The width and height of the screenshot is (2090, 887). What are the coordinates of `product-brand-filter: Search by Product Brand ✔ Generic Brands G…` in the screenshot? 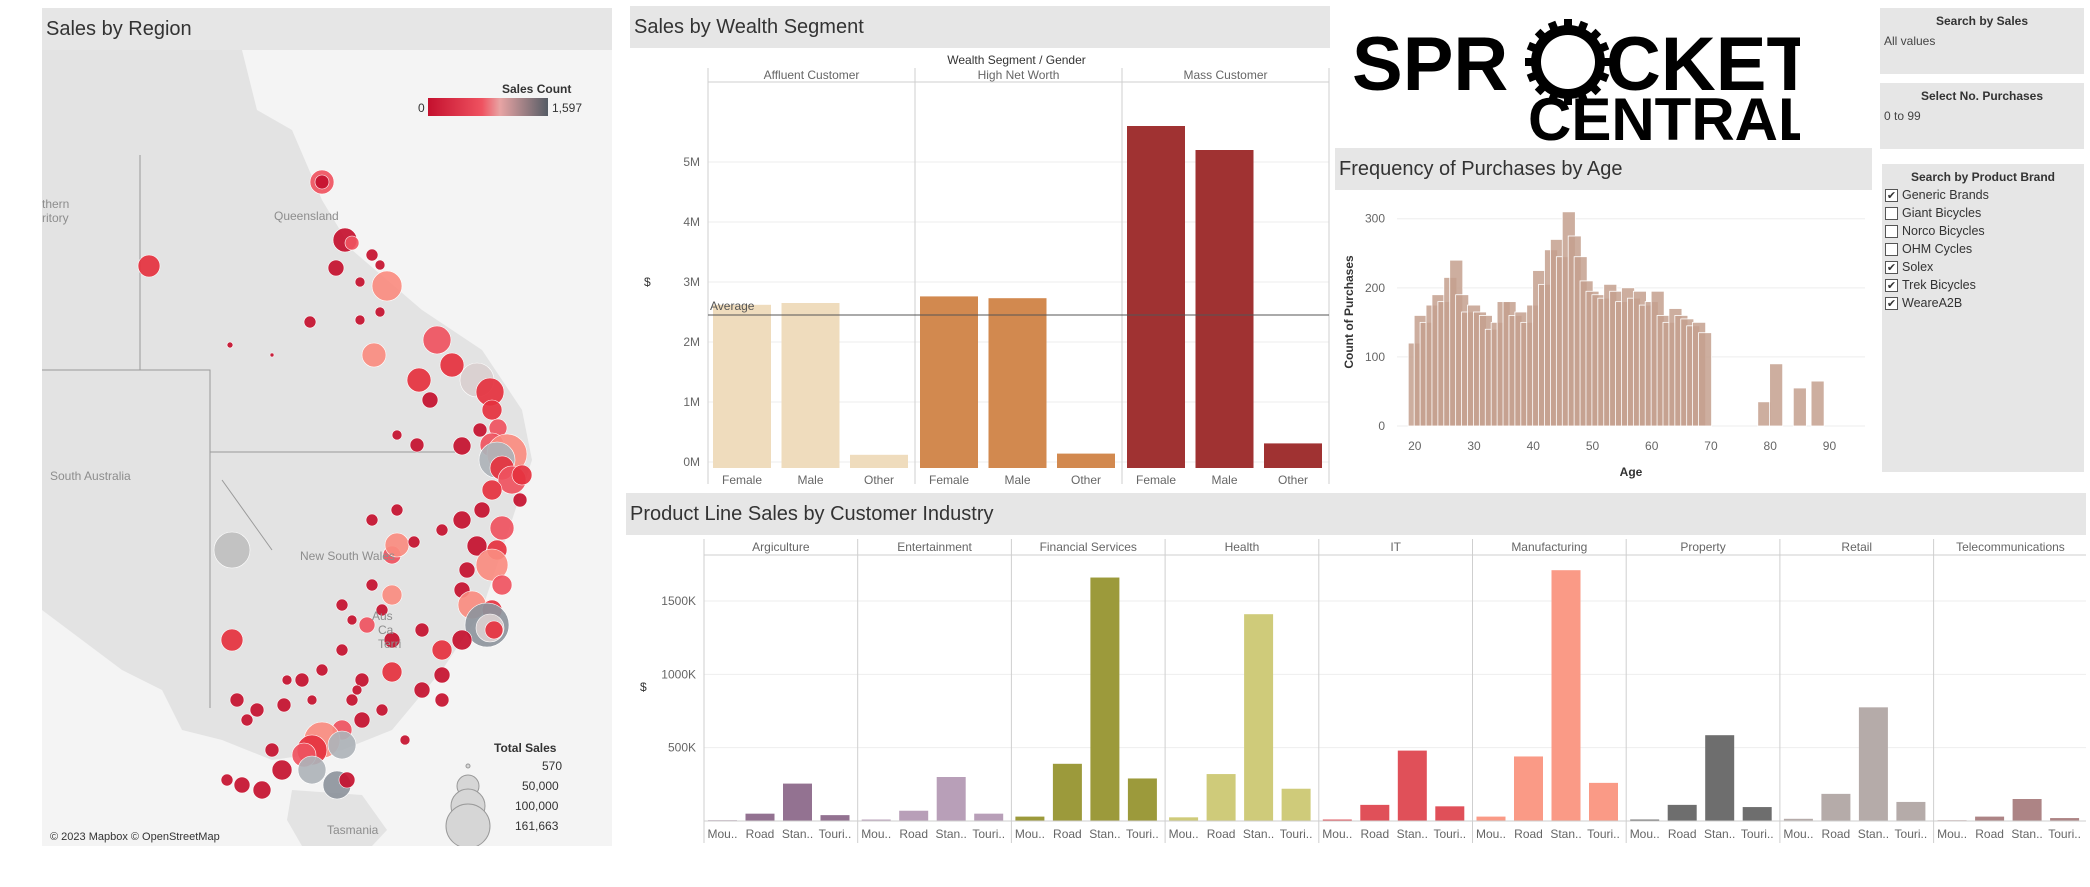 It's located at (1983, 318).